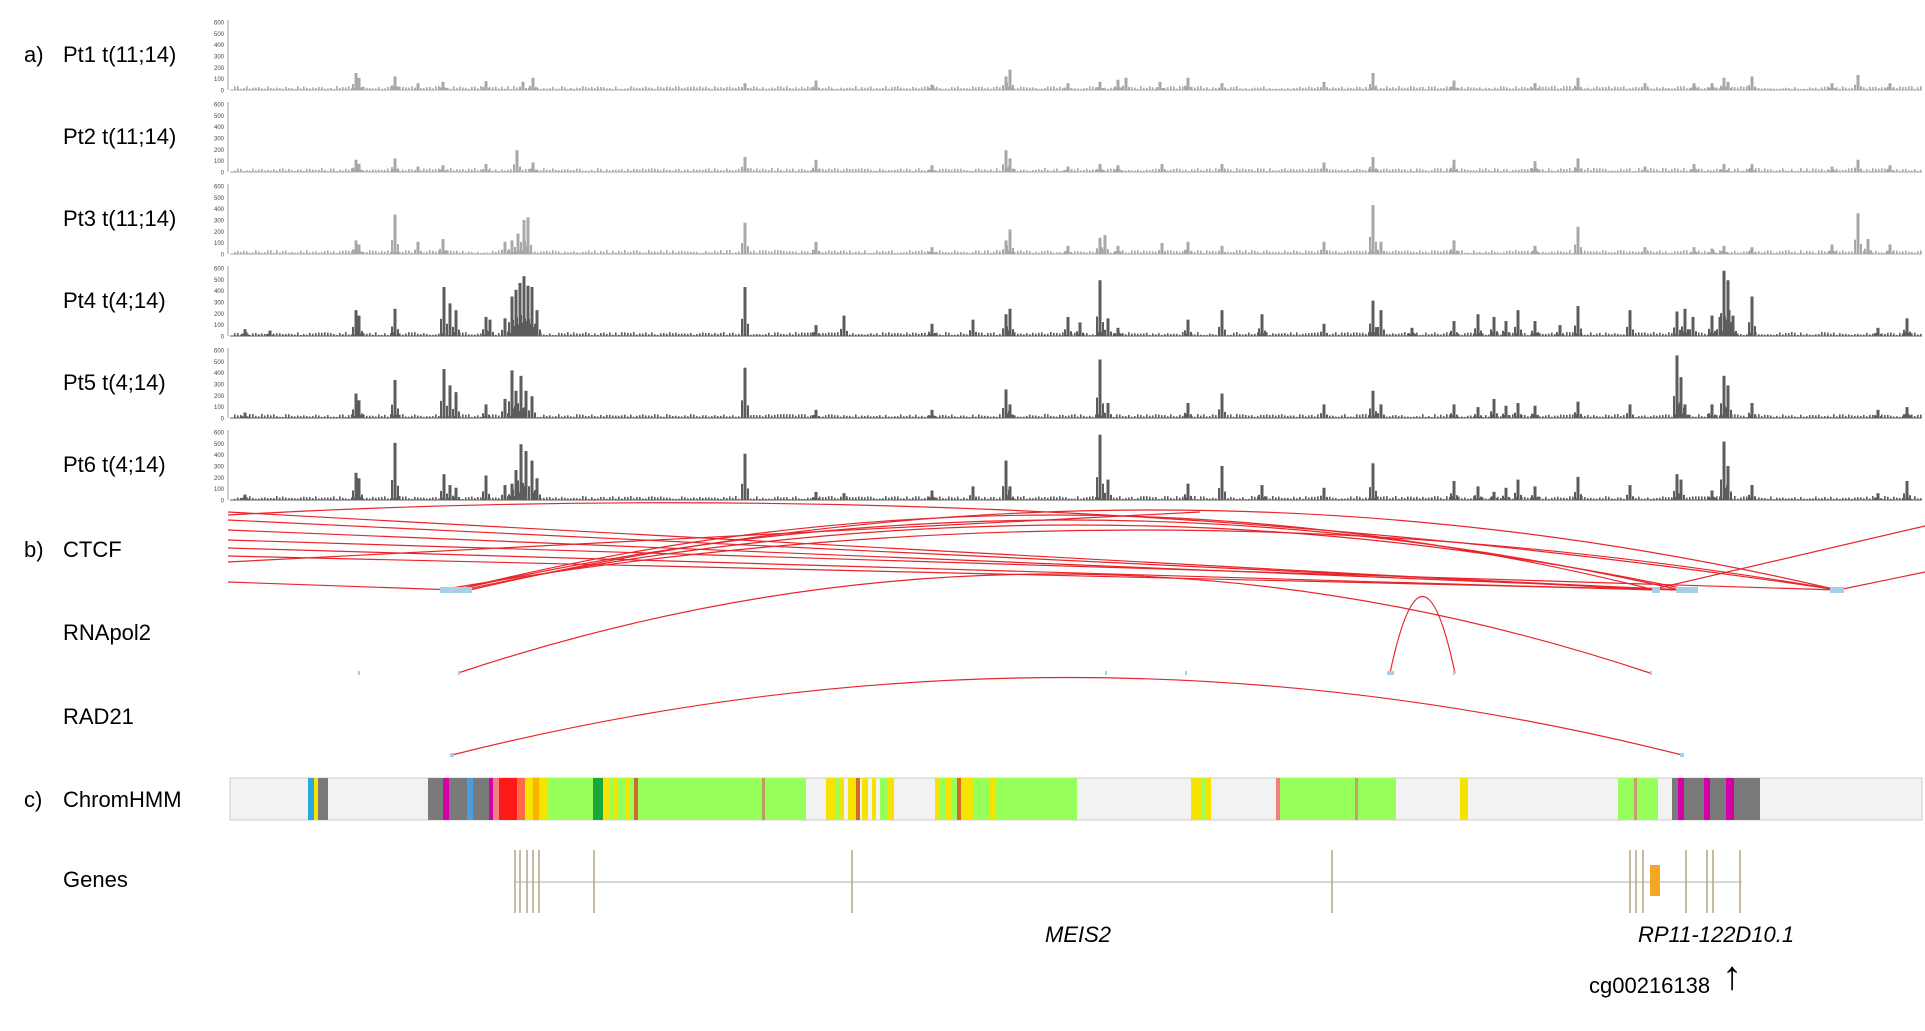 This screenshot has height=1031, width=1925. I want to click on chromhmm-state-segment, so click(858, 799).